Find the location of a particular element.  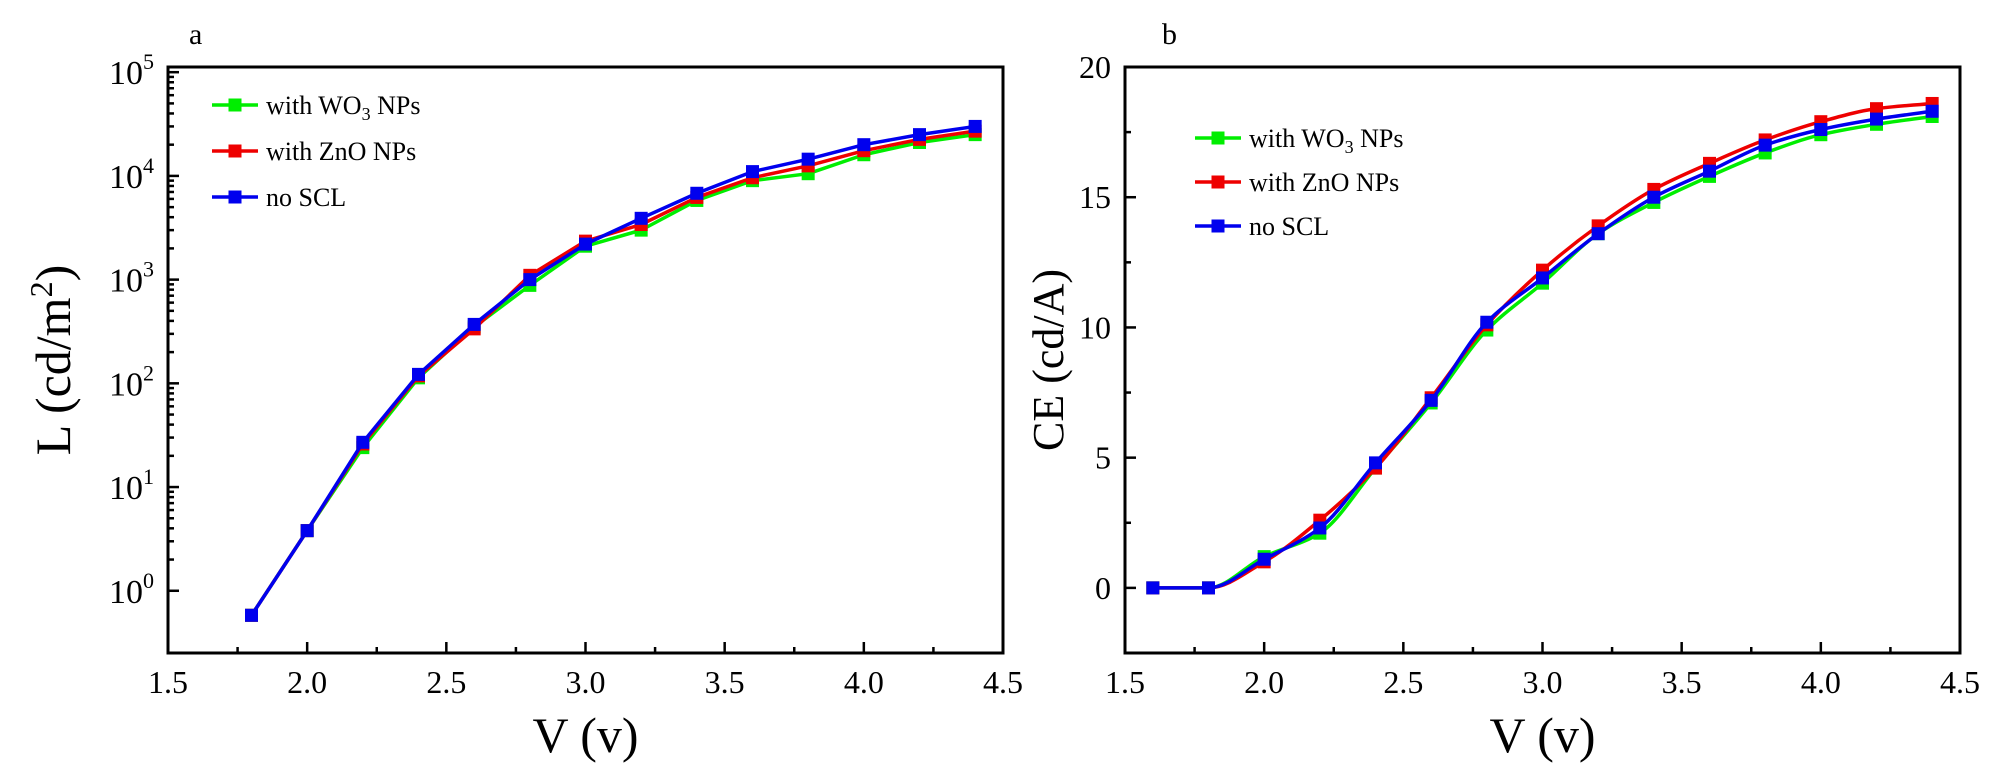

panel-label: b is located at coordinates (1169, 34).